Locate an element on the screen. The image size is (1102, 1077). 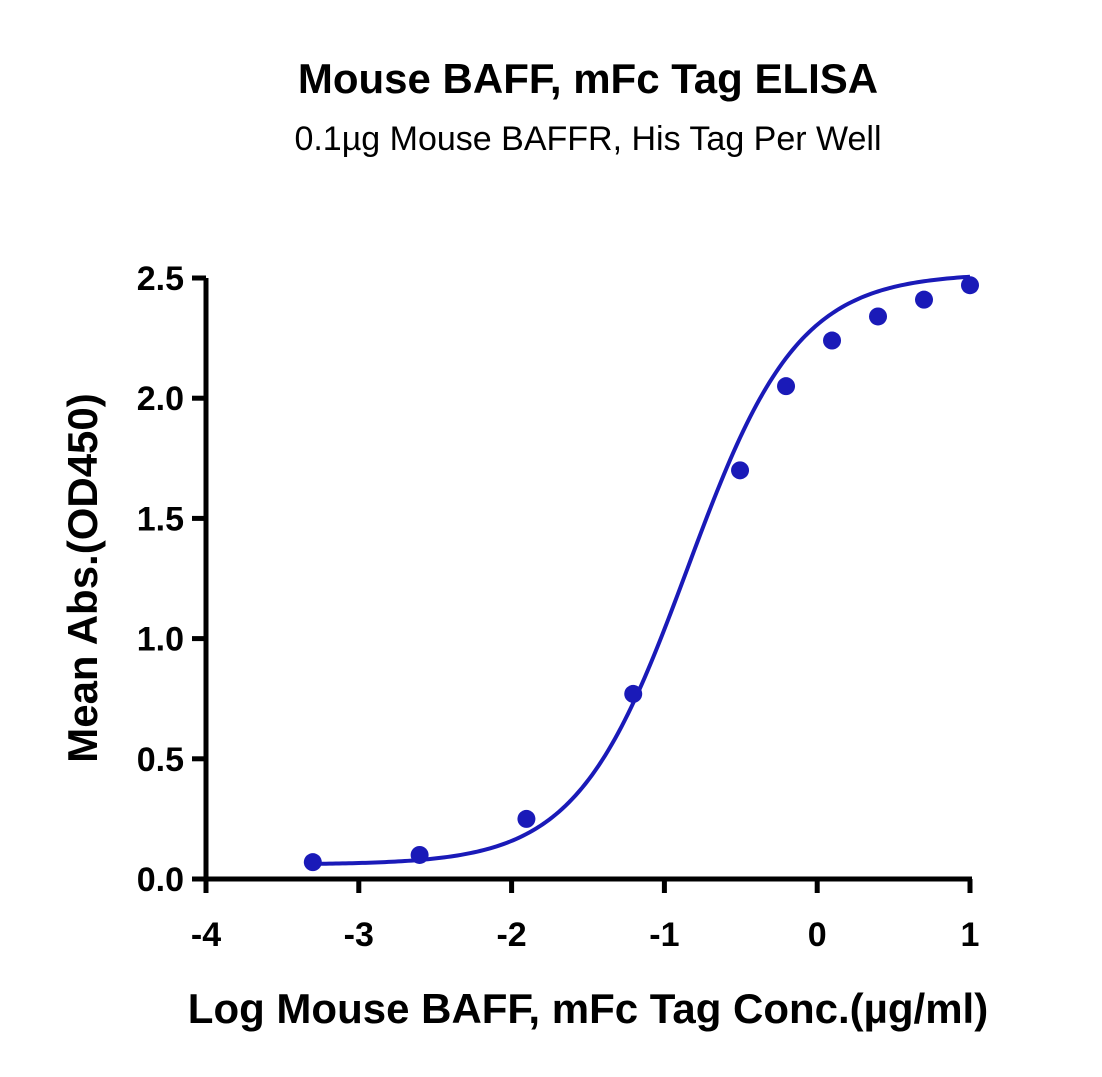
y-tick-label: 1.5 is located at coordinates (160, 519).